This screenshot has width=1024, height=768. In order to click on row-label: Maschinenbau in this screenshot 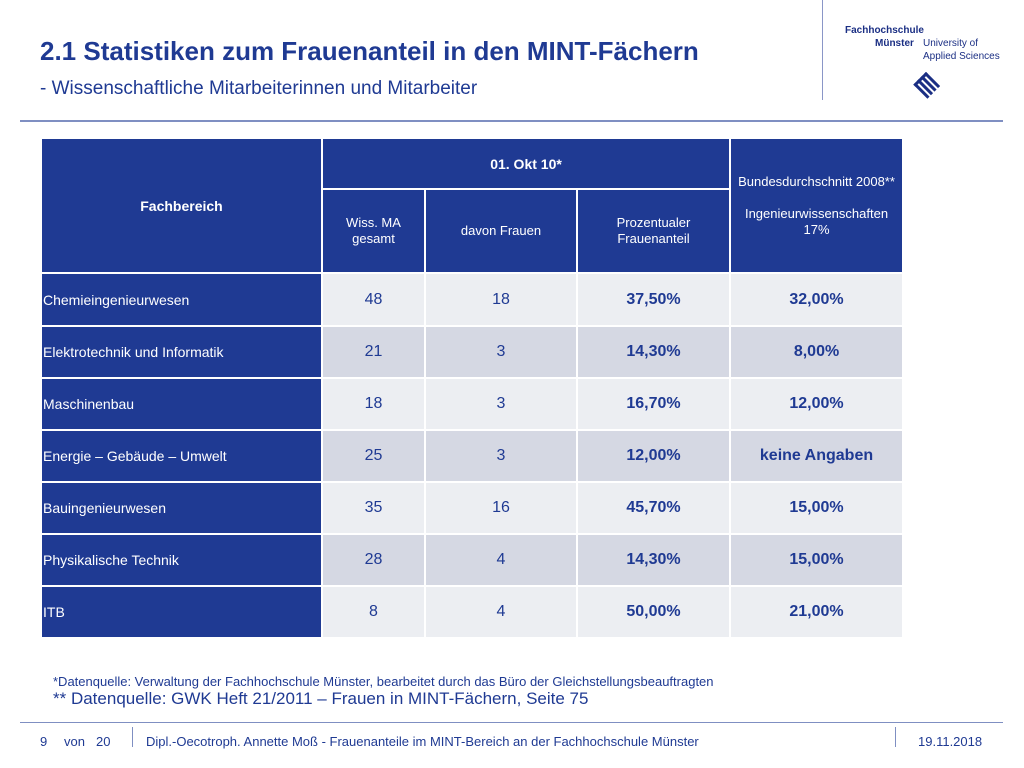, I will do `click(181, 404)`.